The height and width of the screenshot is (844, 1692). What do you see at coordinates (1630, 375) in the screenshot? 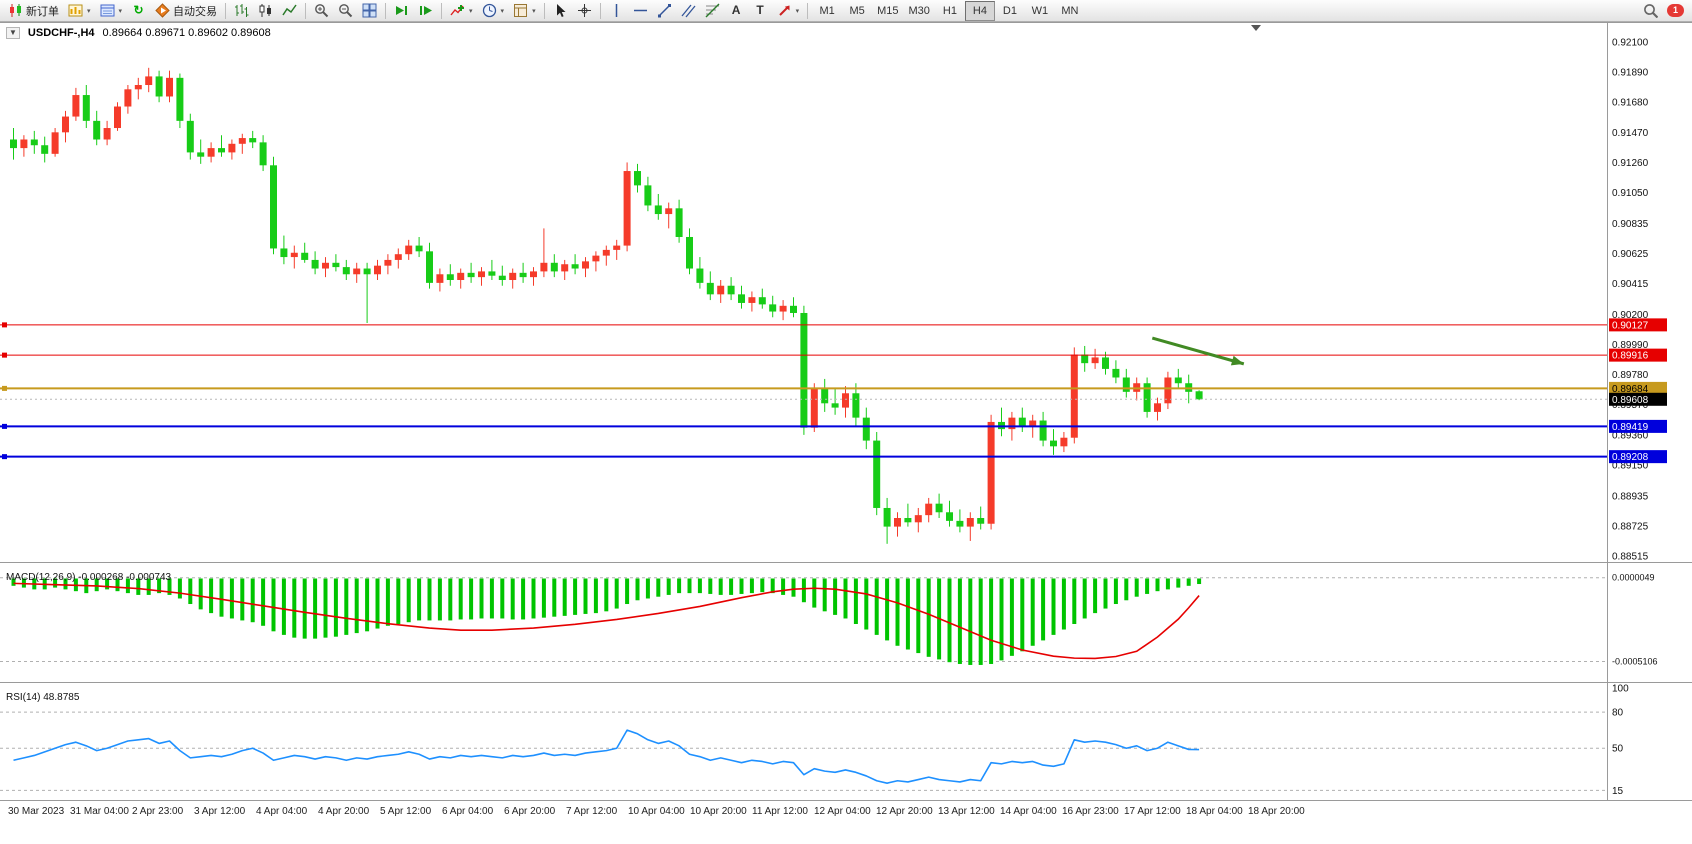
I see `price-tick-label: 0.89780` at bounding box center [1630, 375].